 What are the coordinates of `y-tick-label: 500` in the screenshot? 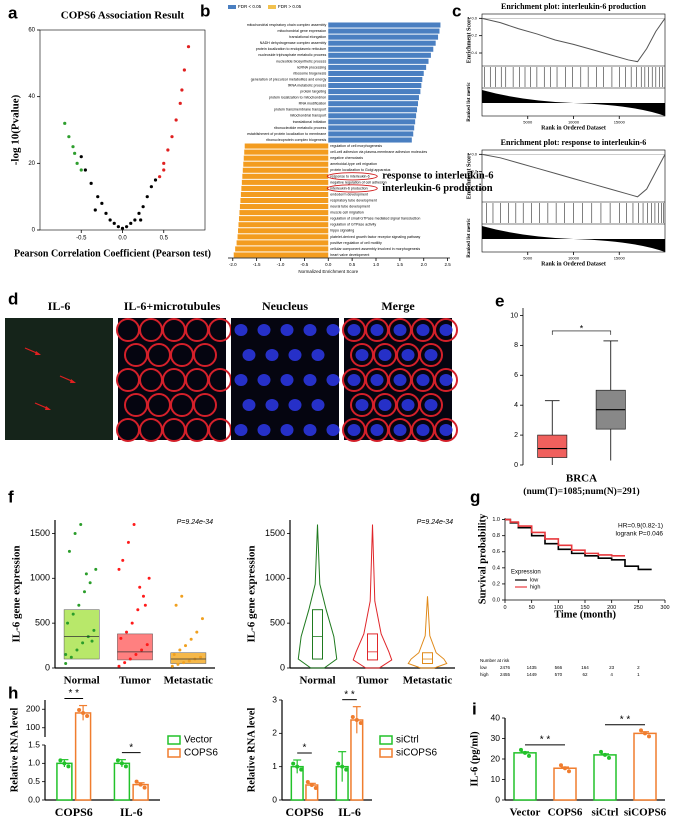 It's located at (42, 623).